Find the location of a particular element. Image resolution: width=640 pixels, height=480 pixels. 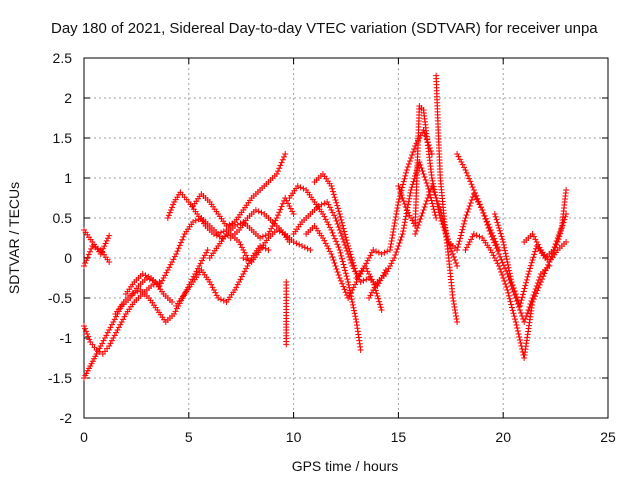

y-tick-label: 0.5 is located at coordinates (63, 218).